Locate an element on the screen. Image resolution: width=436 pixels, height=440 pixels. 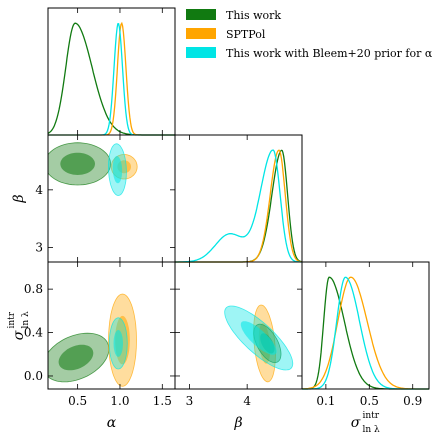
joint-contours-alpha_beta is located at coordinates (93, 169).